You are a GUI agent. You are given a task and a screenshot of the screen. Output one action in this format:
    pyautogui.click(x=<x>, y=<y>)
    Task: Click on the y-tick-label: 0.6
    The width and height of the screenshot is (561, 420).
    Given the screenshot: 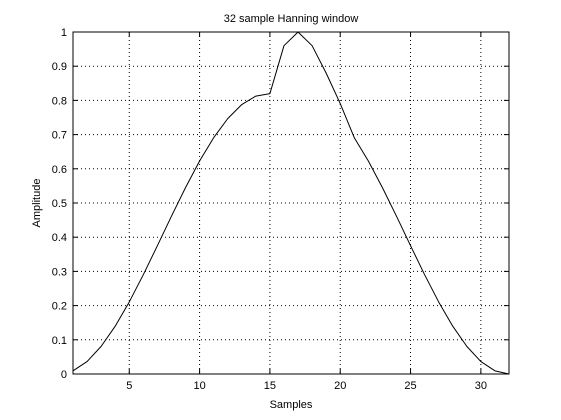 What is the action you would take?
    pyautogui.click(x=59, y=170)
    